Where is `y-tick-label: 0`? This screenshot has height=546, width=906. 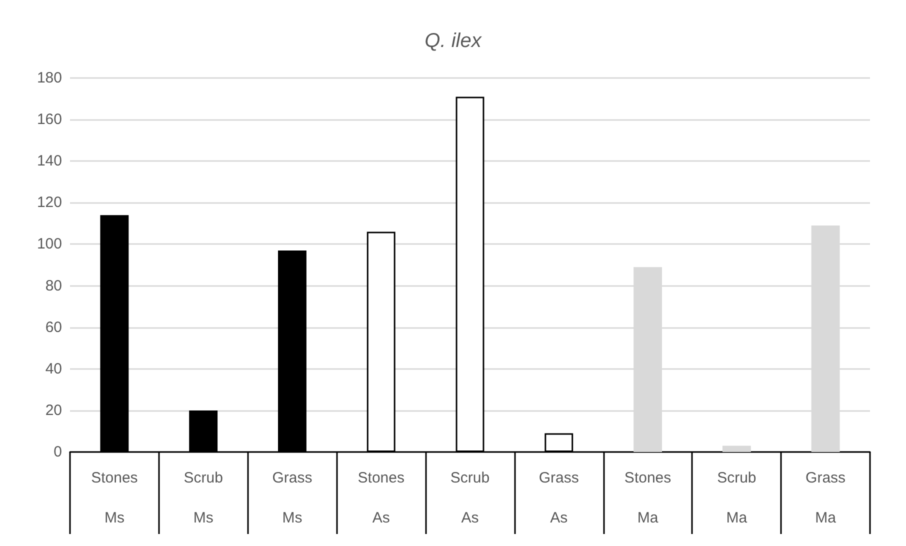 y-tick-label: 0 is located at coordinates (58, 452).